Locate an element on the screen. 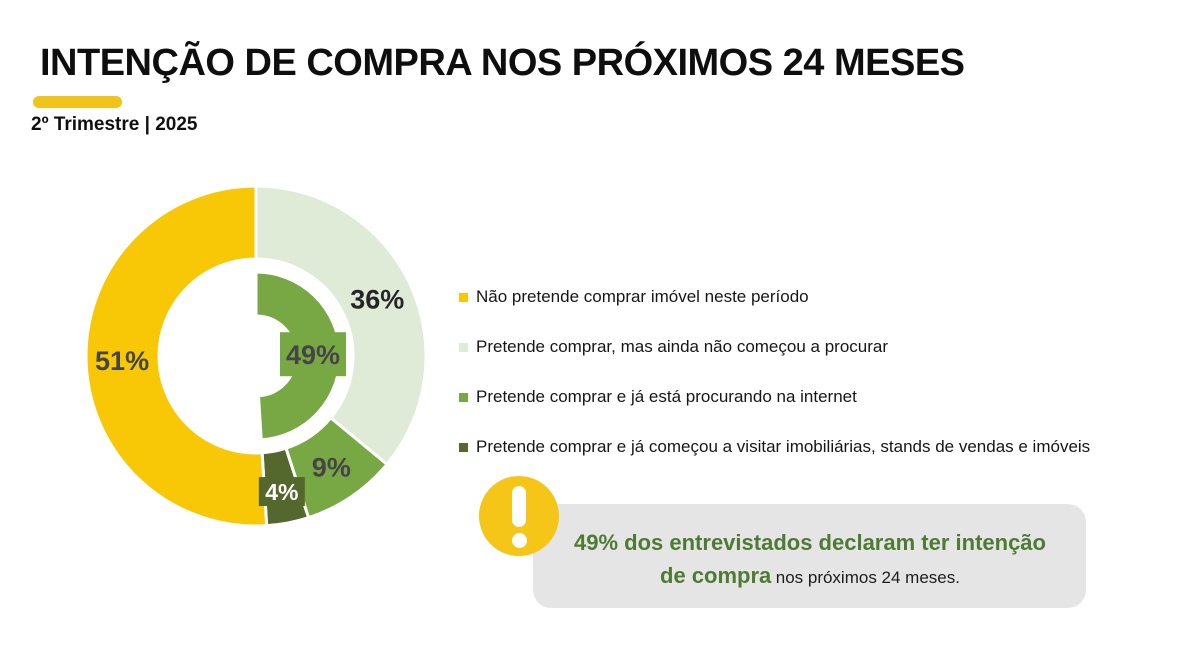 The height and width of the screenshot is (646, 1192). segment-badge-bg is located at coordinates (281, 492).